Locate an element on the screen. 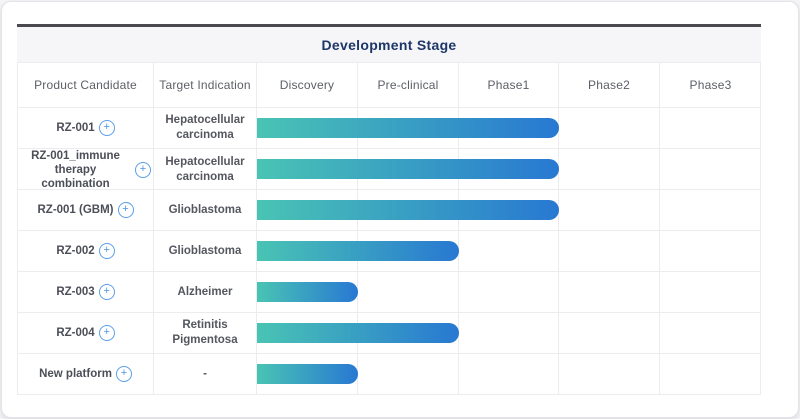 This screenshot has width=800, height=419. product-candidate-label: RZ-003 is located at coordinates (75, 292).